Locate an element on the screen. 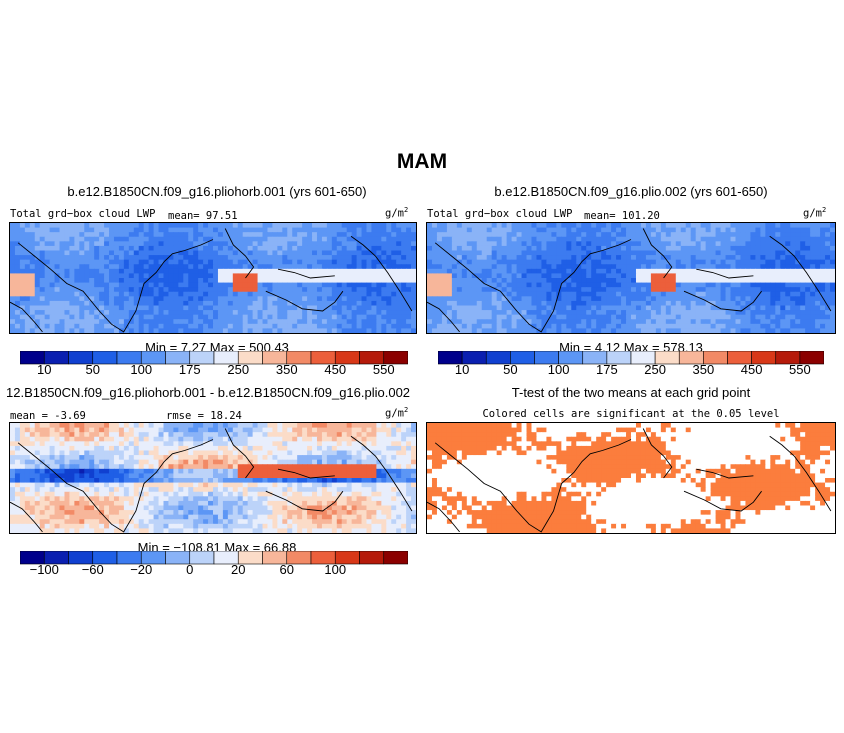 The image size is (844, 733). panel4-map is located at coordinates (631, 478).